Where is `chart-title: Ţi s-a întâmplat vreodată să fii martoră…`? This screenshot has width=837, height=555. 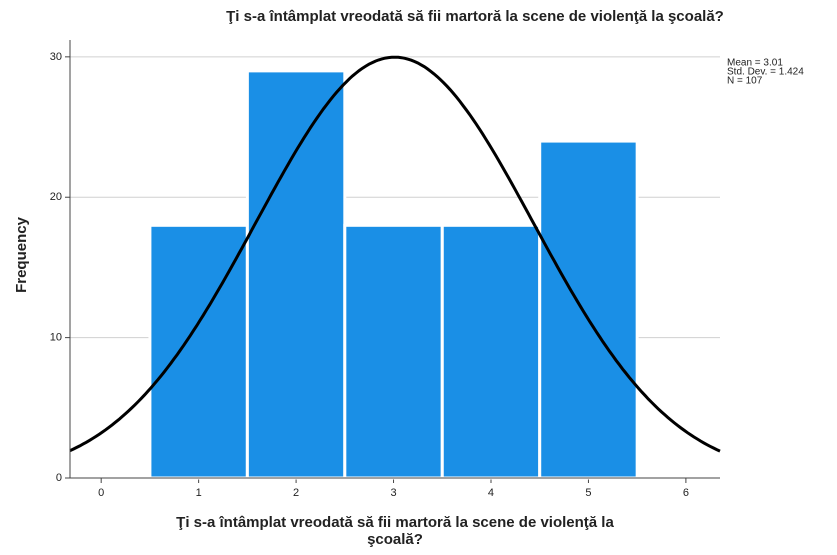
chart-title: Ţi s-a întâmplat vreodată să fii martoră… is located at coordinates (475, 16).